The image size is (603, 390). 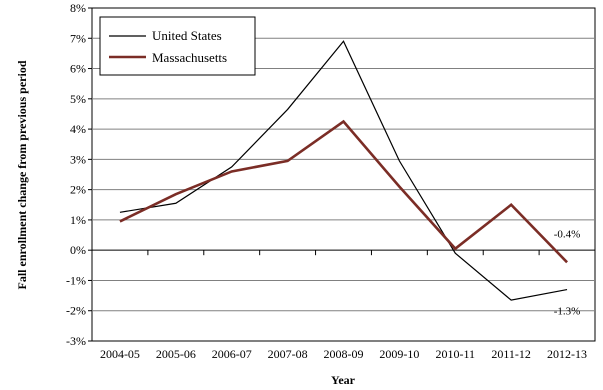 I want to click on x-tick-label: 2010-11, so click(x=455, y=354).